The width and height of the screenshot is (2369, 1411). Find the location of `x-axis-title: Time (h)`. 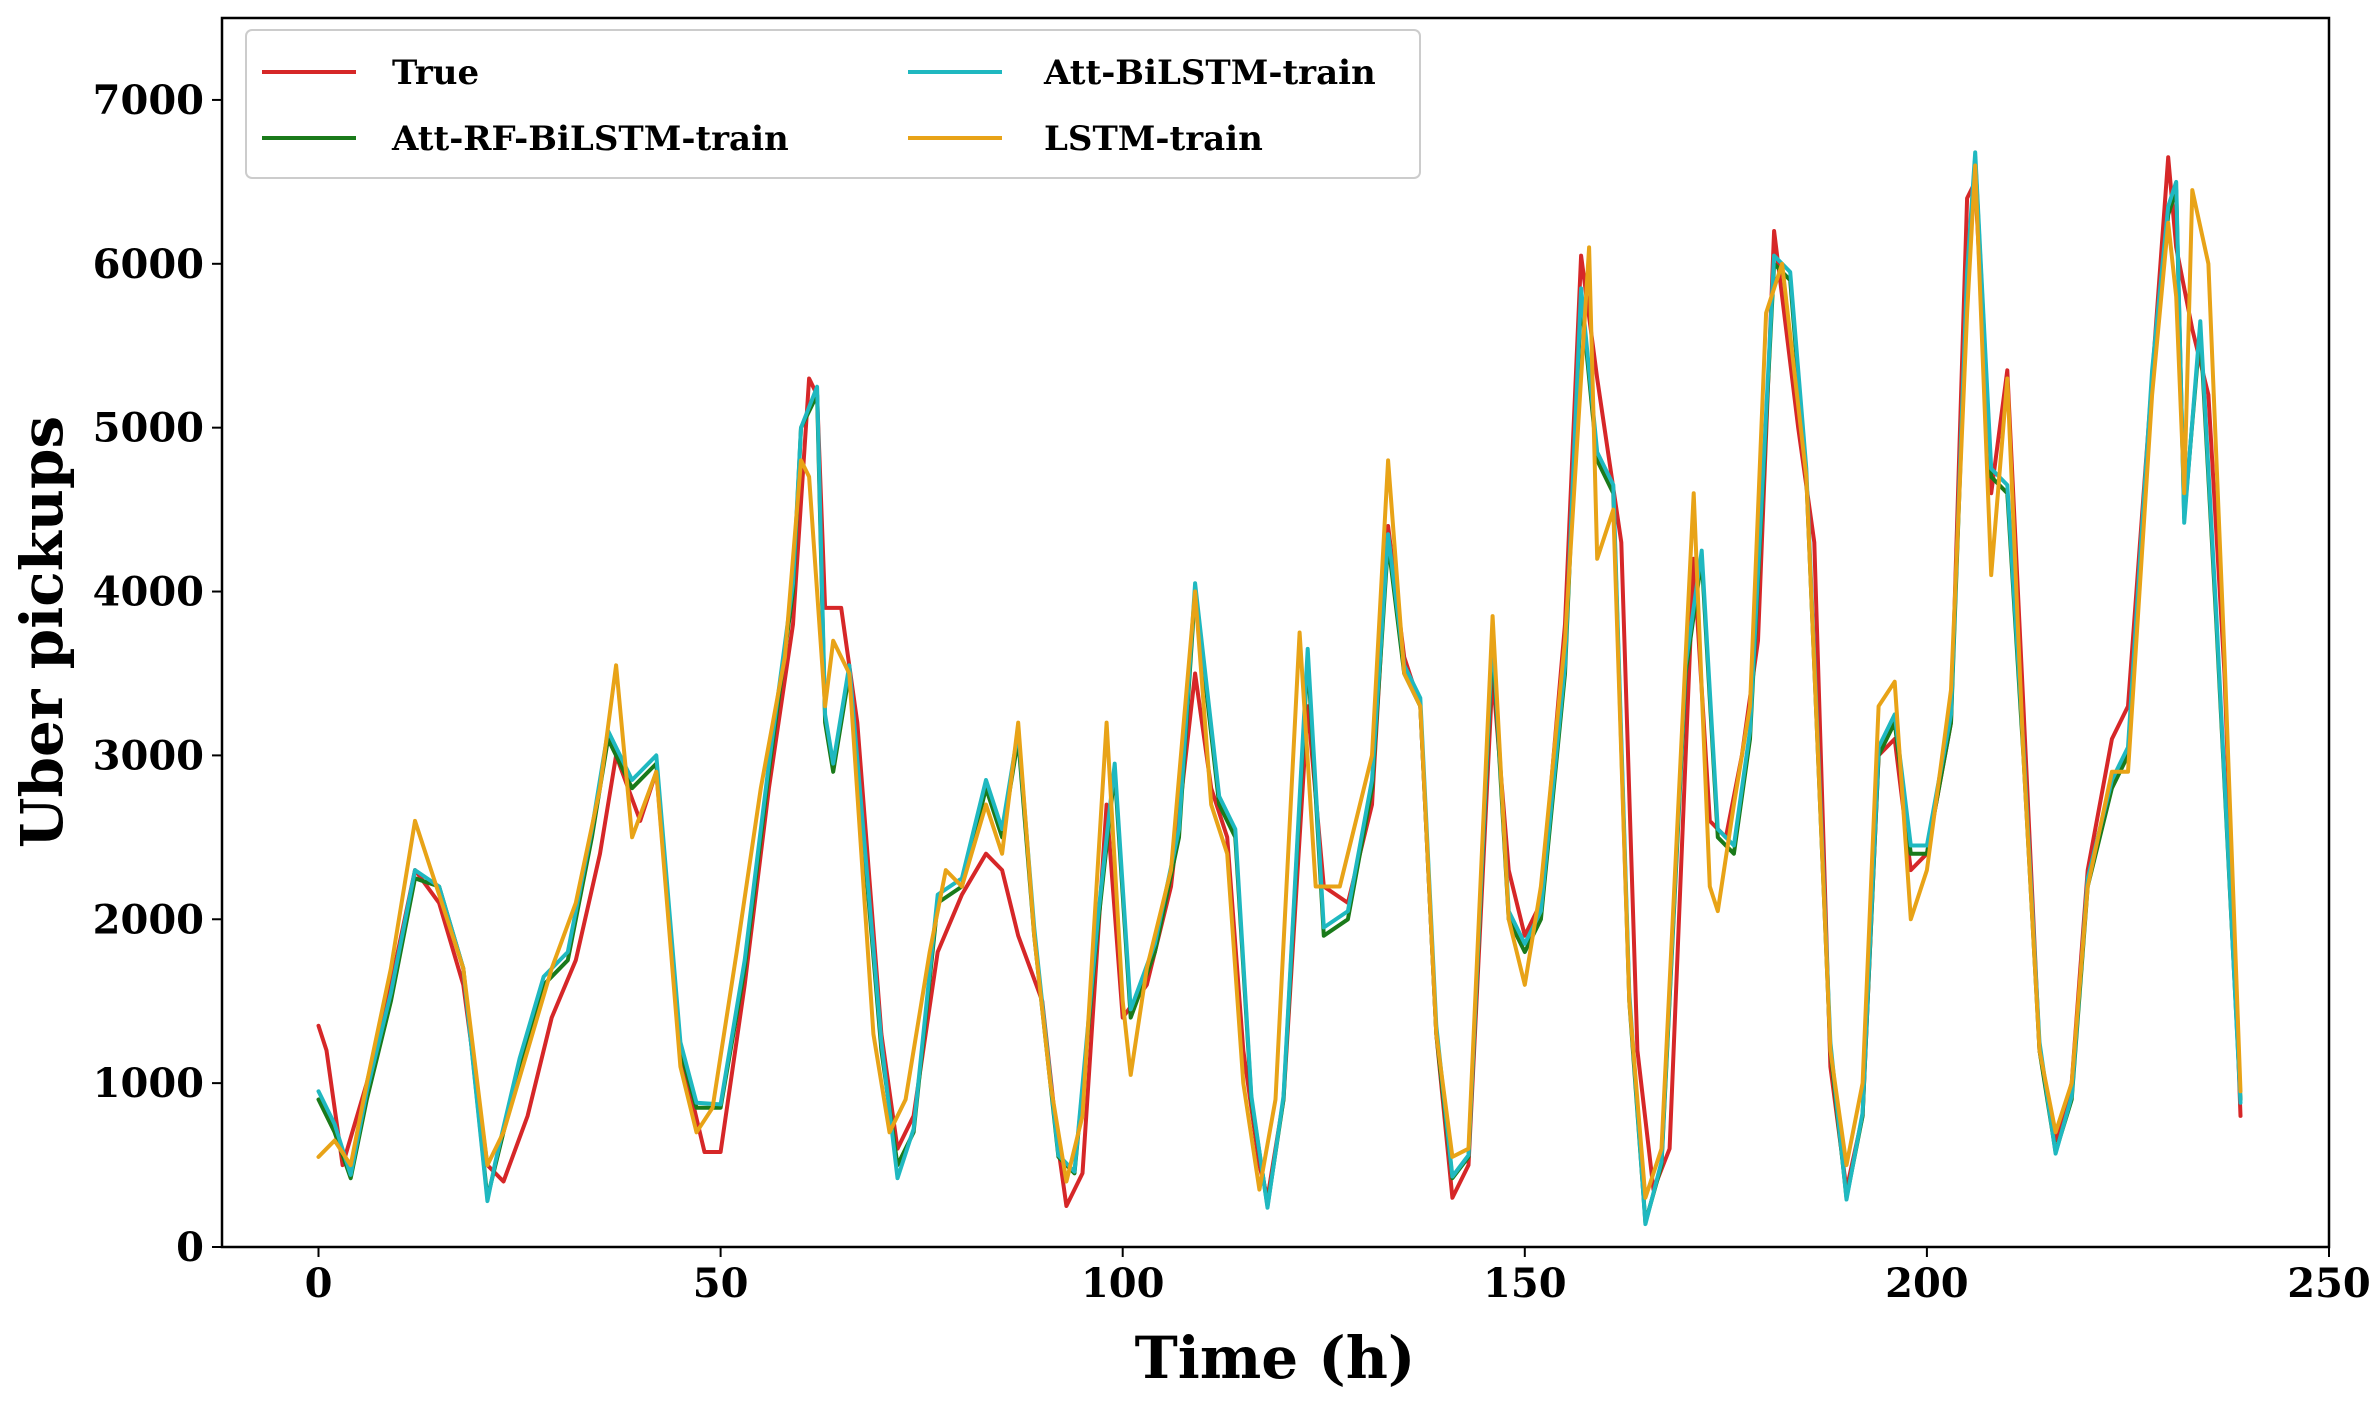

x-axis-title: Time (h) is located at coordinates (1275, 1358).